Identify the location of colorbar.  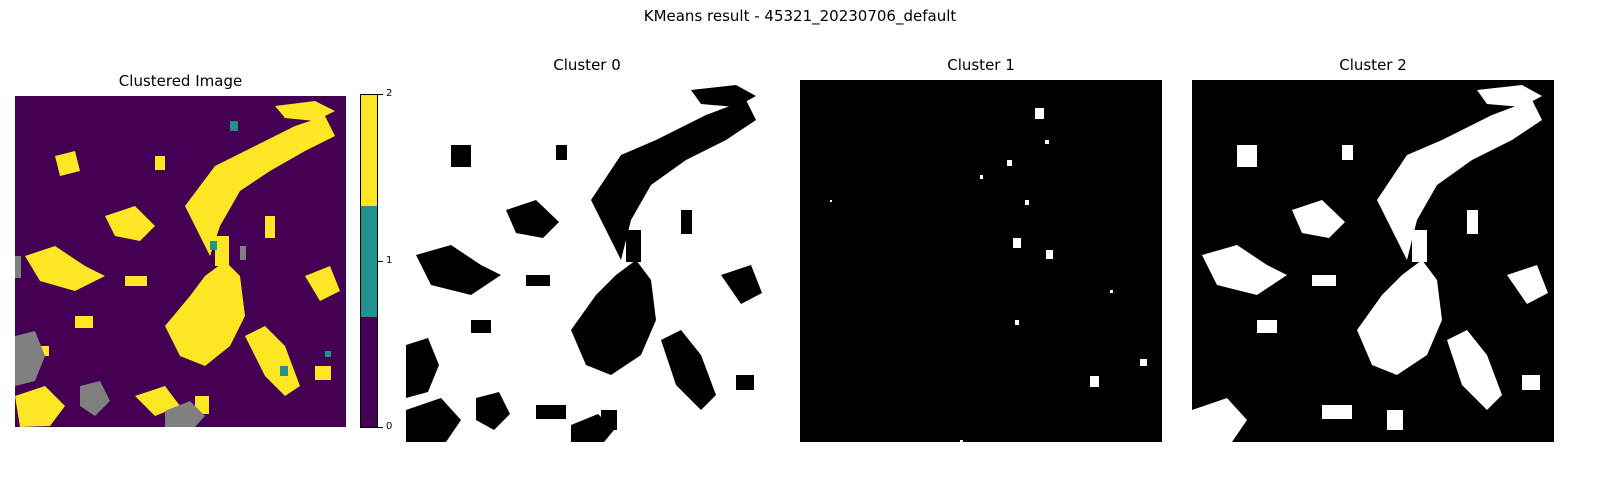
(369, 261).